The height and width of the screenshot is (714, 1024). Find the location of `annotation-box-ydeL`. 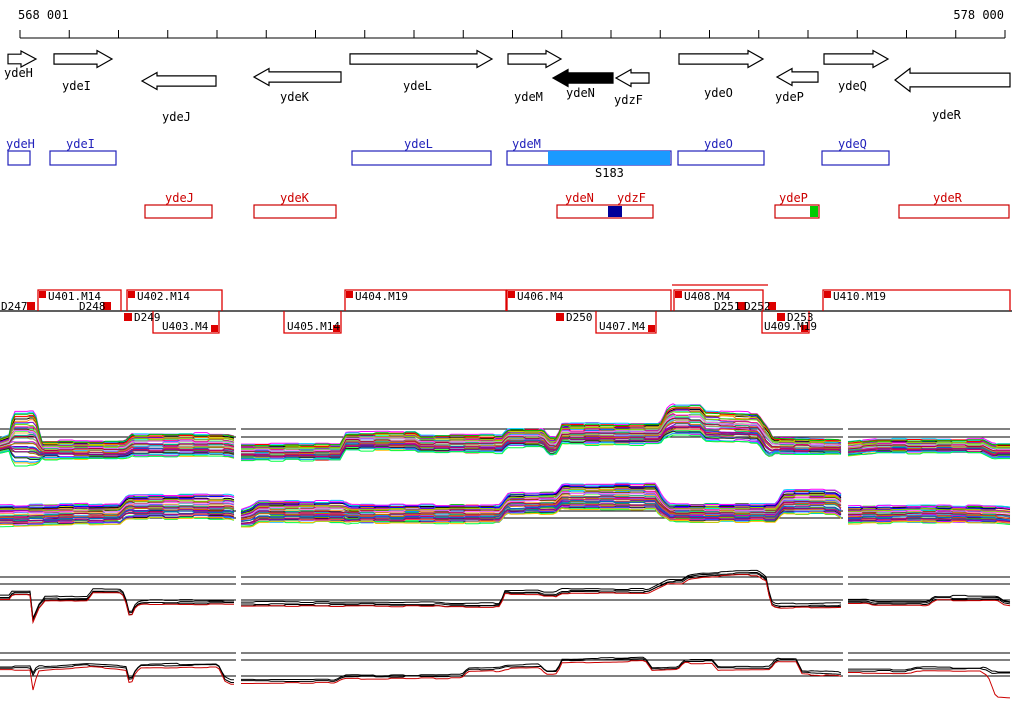

annotation-box-ydeL is located at coordinates (421, 158).